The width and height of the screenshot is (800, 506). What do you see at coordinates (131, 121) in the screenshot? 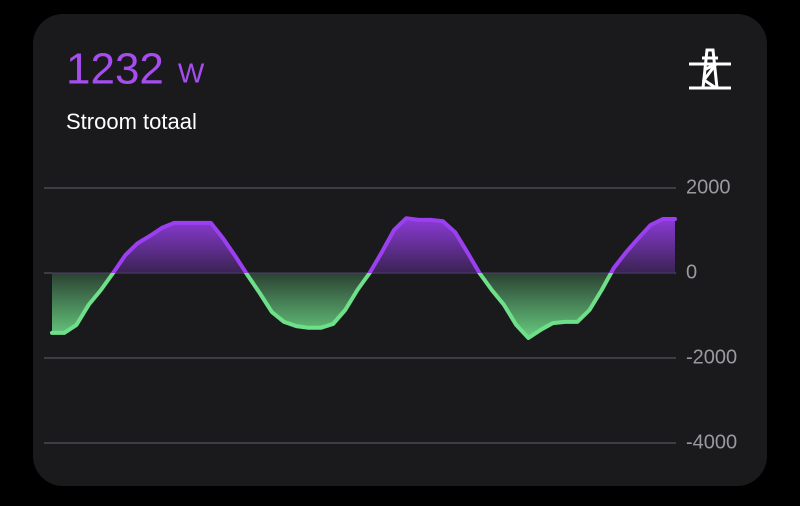
I see `entity-name: Stroom totaal` at bounding box center [131, 121].